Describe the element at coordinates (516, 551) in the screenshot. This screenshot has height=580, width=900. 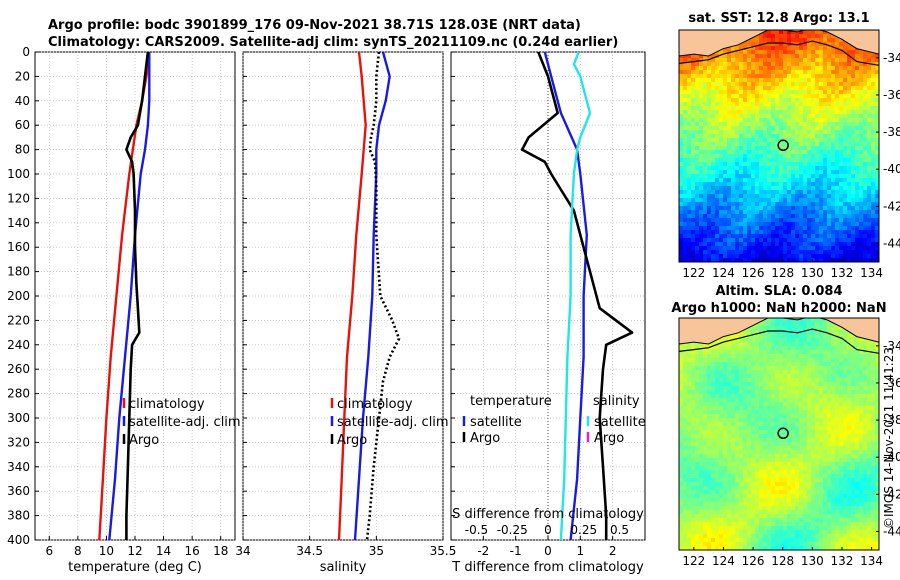
I see `x-tick-label: -1` at that location.